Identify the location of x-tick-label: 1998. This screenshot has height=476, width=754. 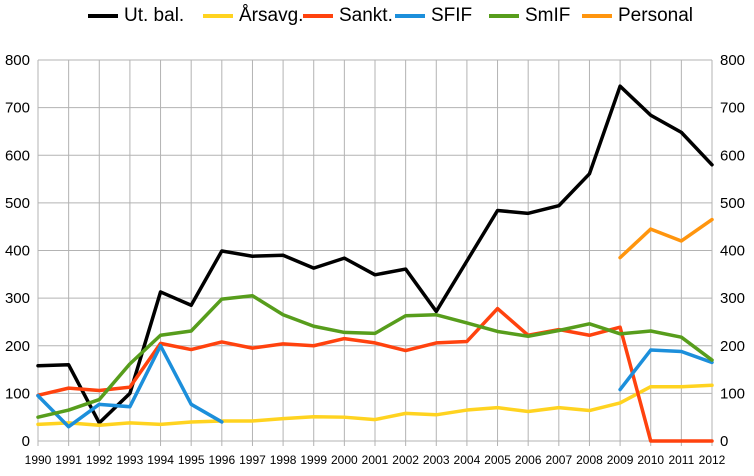
(283, 460).